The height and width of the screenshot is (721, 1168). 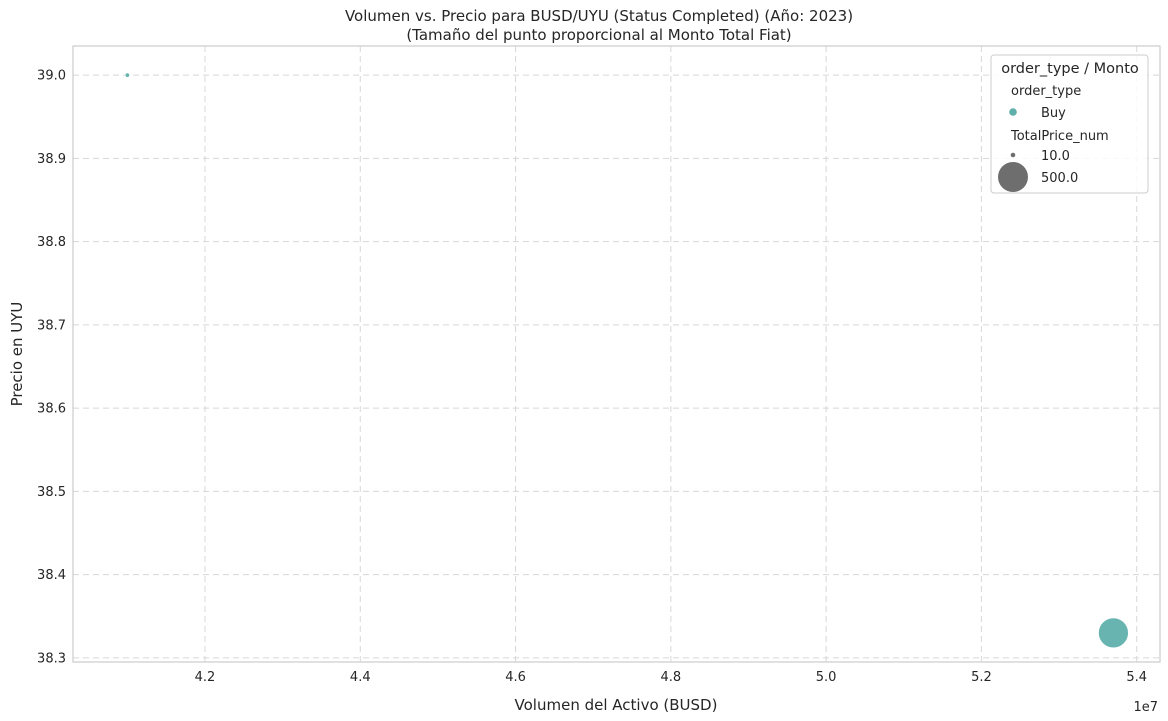 What do you see at coordinates (826, 677) in the screenshot?
I see `x-tick-label: 5.0` at bounding box center [826, 677].